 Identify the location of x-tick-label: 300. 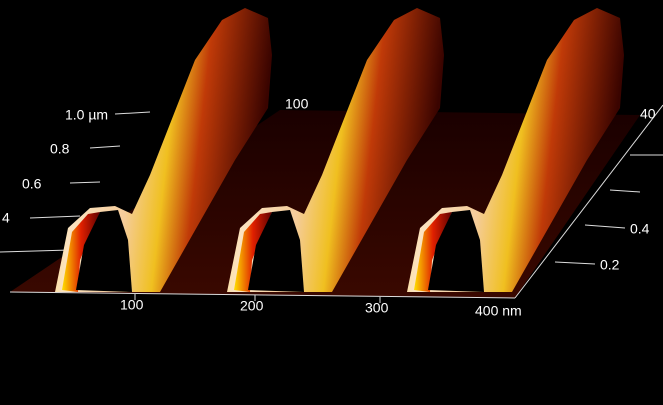
(377, 308).